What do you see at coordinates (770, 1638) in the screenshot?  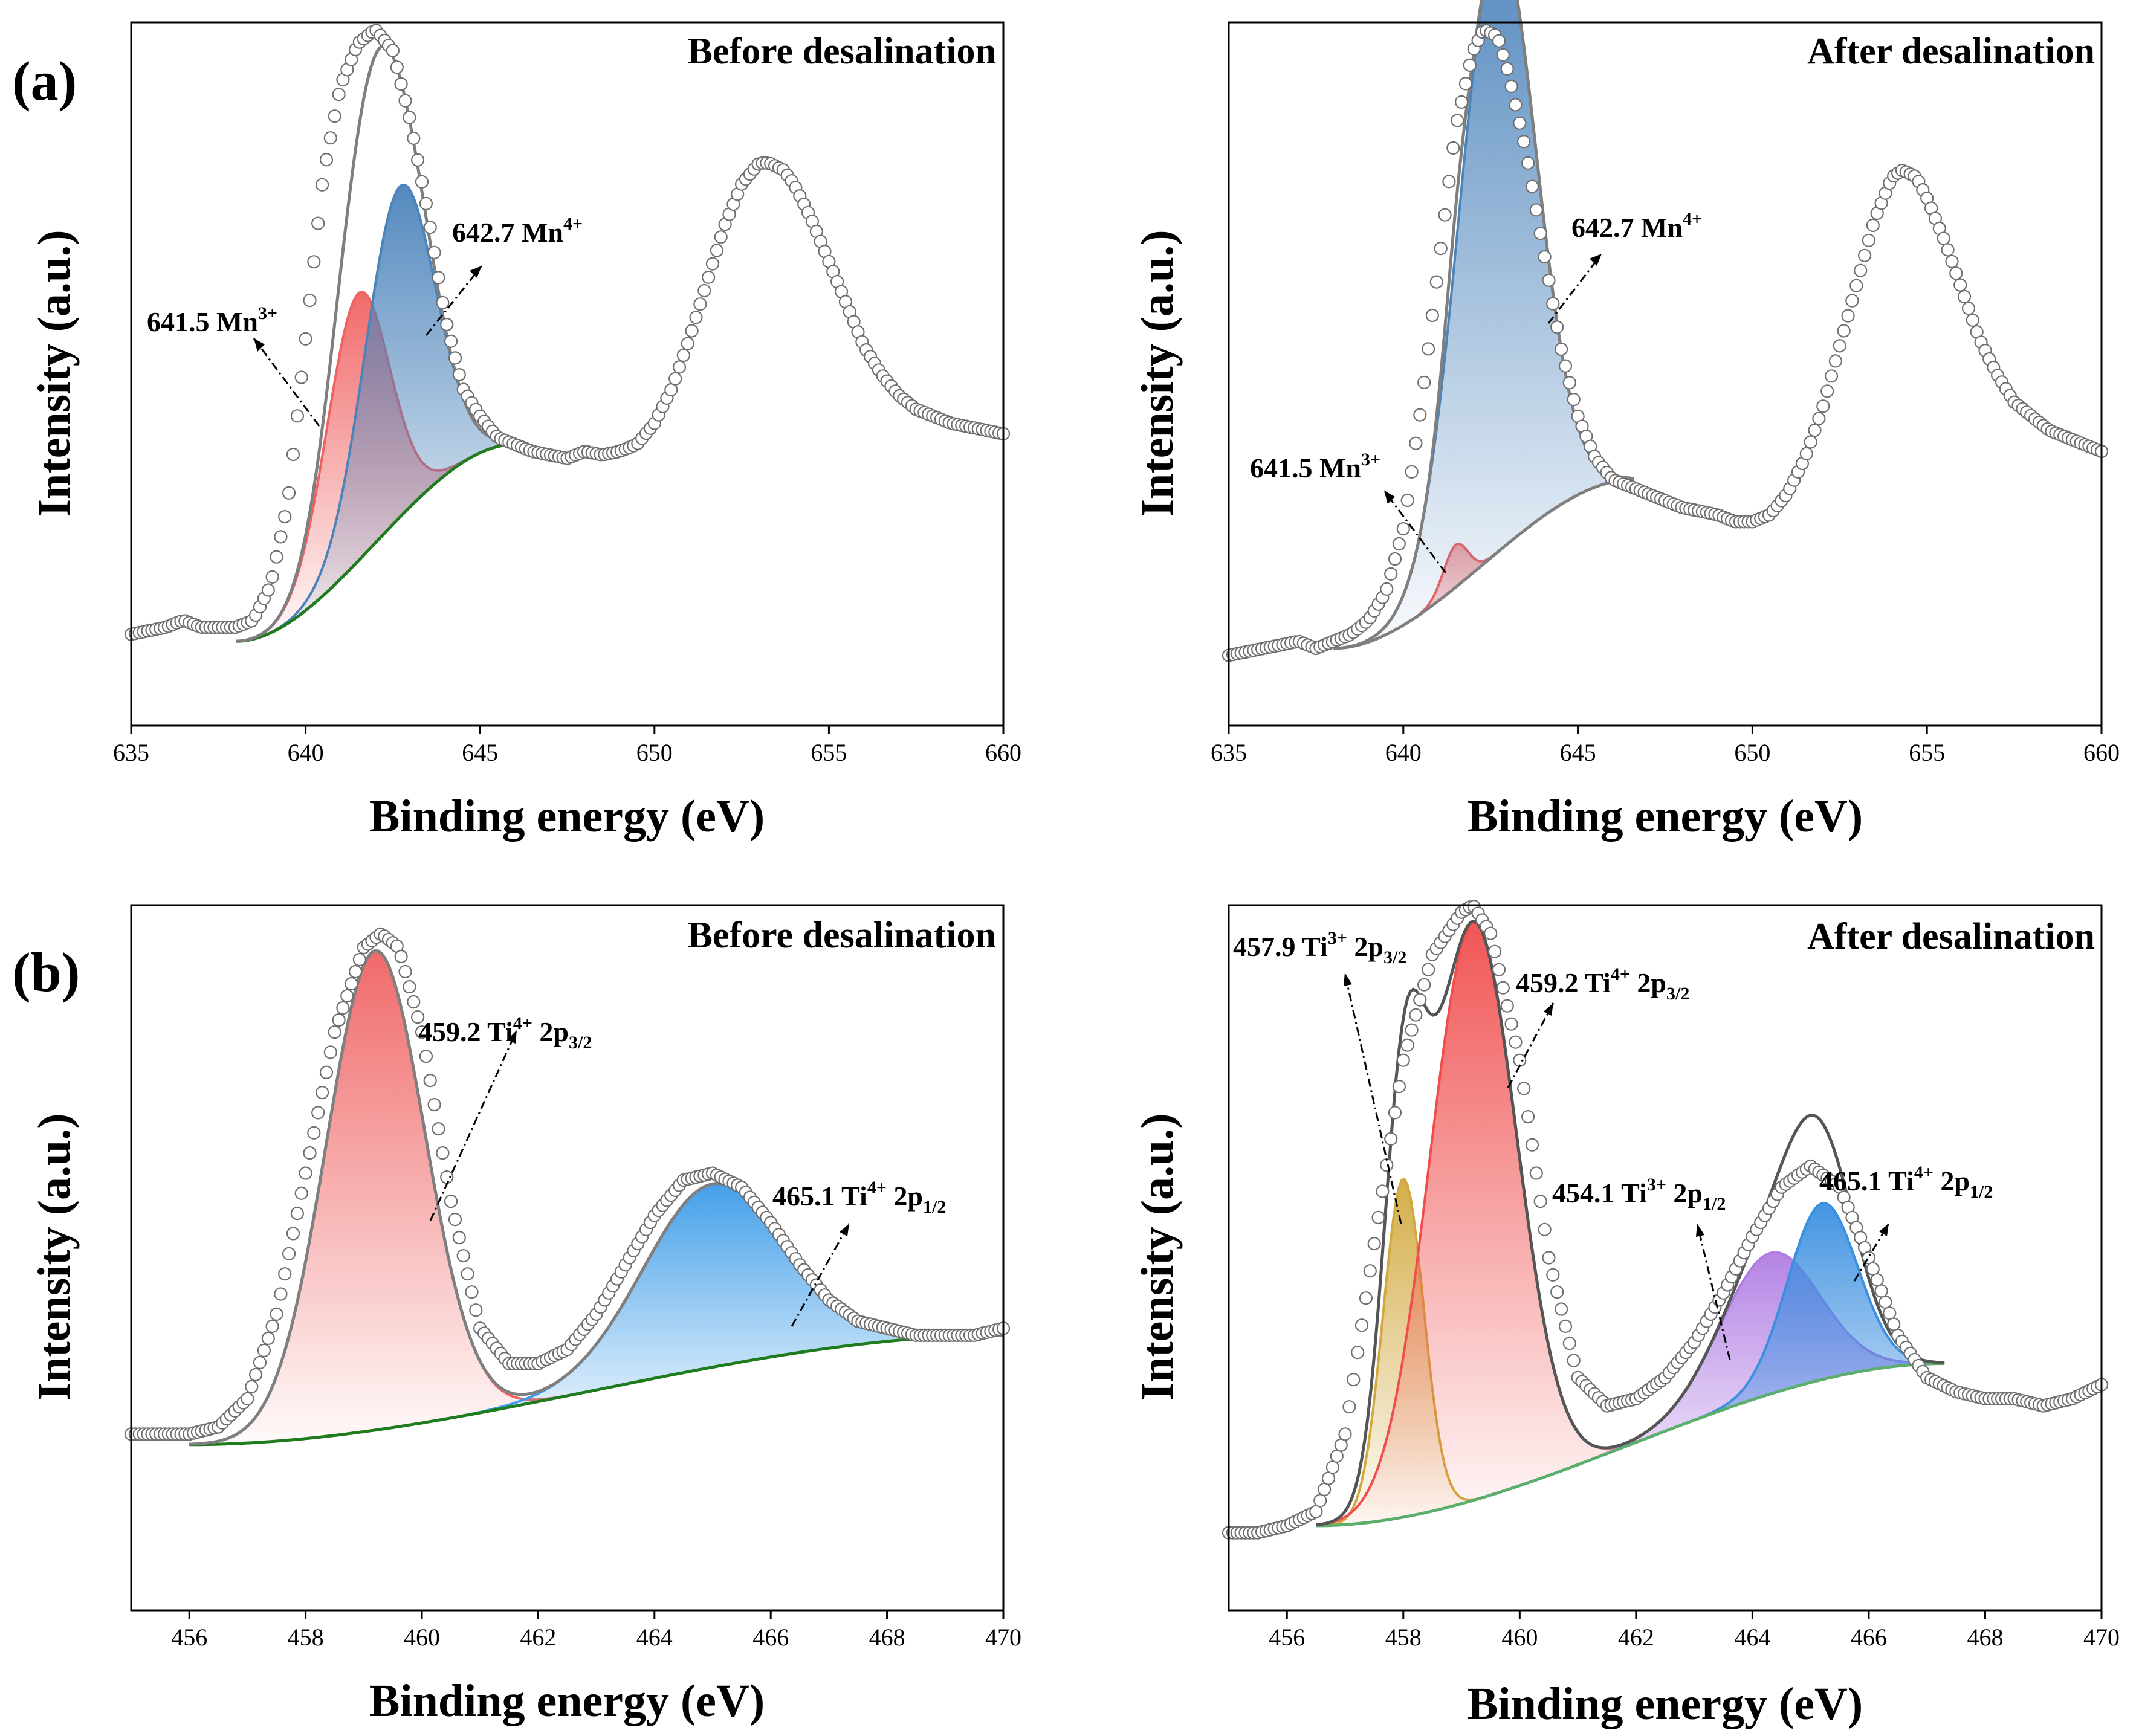 I see `x-tick-label: 466` at bounding box center [770, 1638].